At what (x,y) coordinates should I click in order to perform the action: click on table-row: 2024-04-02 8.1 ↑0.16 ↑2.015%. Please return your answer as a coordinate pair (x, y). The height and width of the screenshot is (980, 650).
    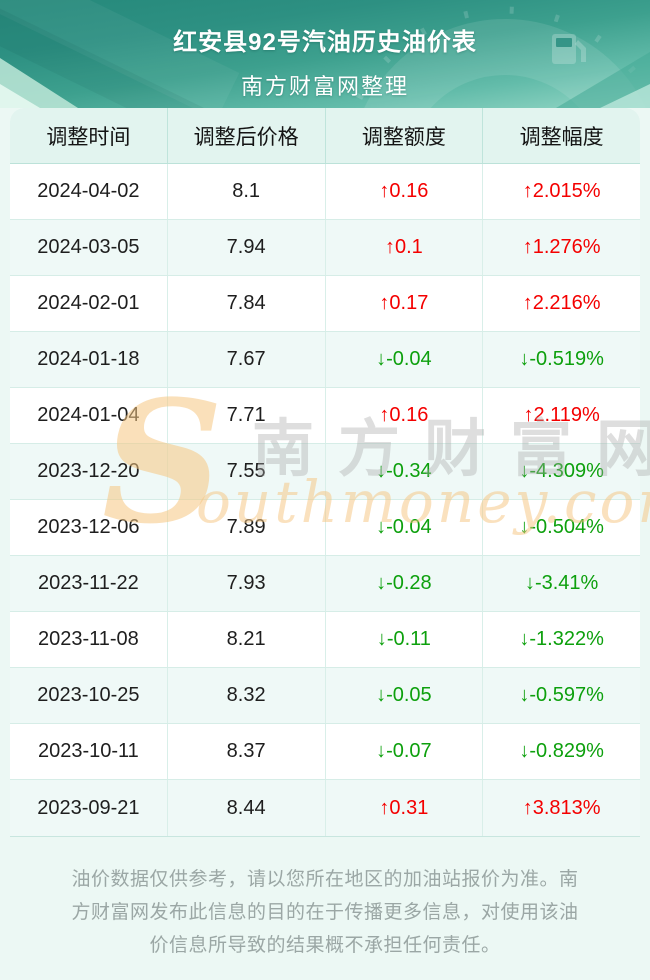
    Looking at the image, I should click on (325, 192).